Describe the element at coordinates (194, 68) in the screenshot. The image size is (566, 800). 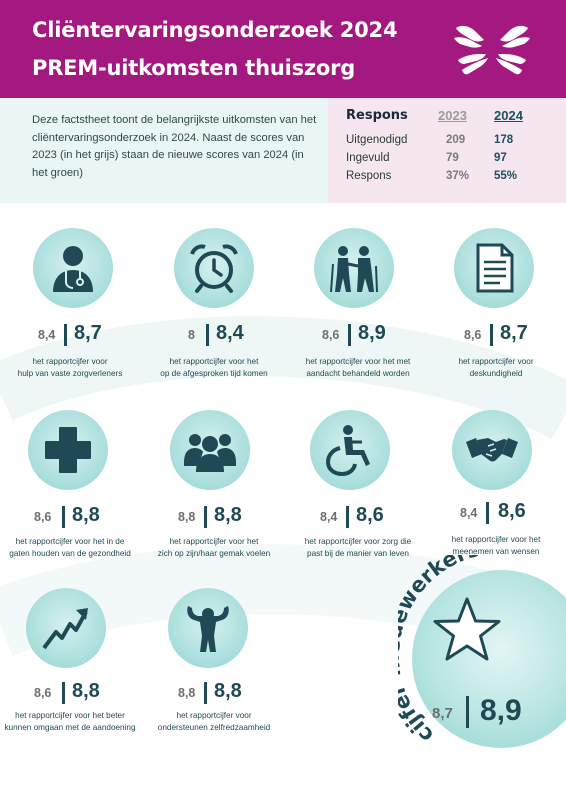
I see `page-subtitle: PREM-uitkomsten thuiszorg` at that location.